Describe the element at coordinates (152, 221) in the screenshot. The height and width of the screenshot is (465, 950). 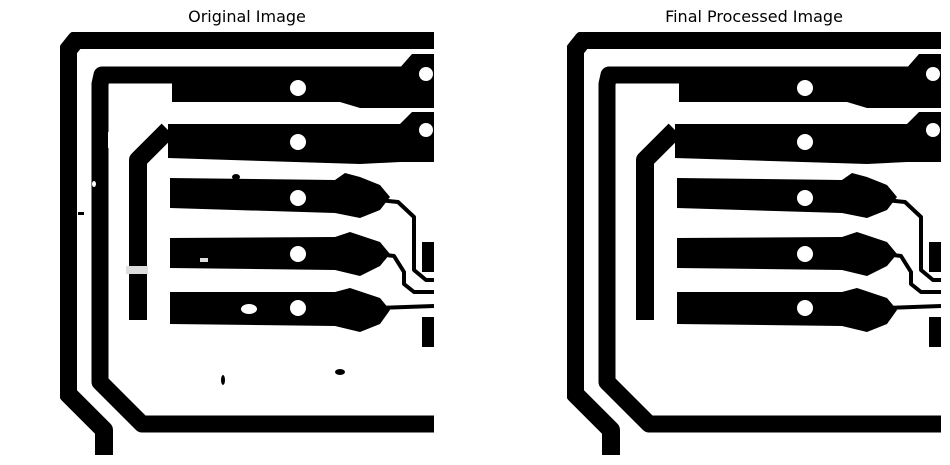
I see `diagonal-trace` at that location.